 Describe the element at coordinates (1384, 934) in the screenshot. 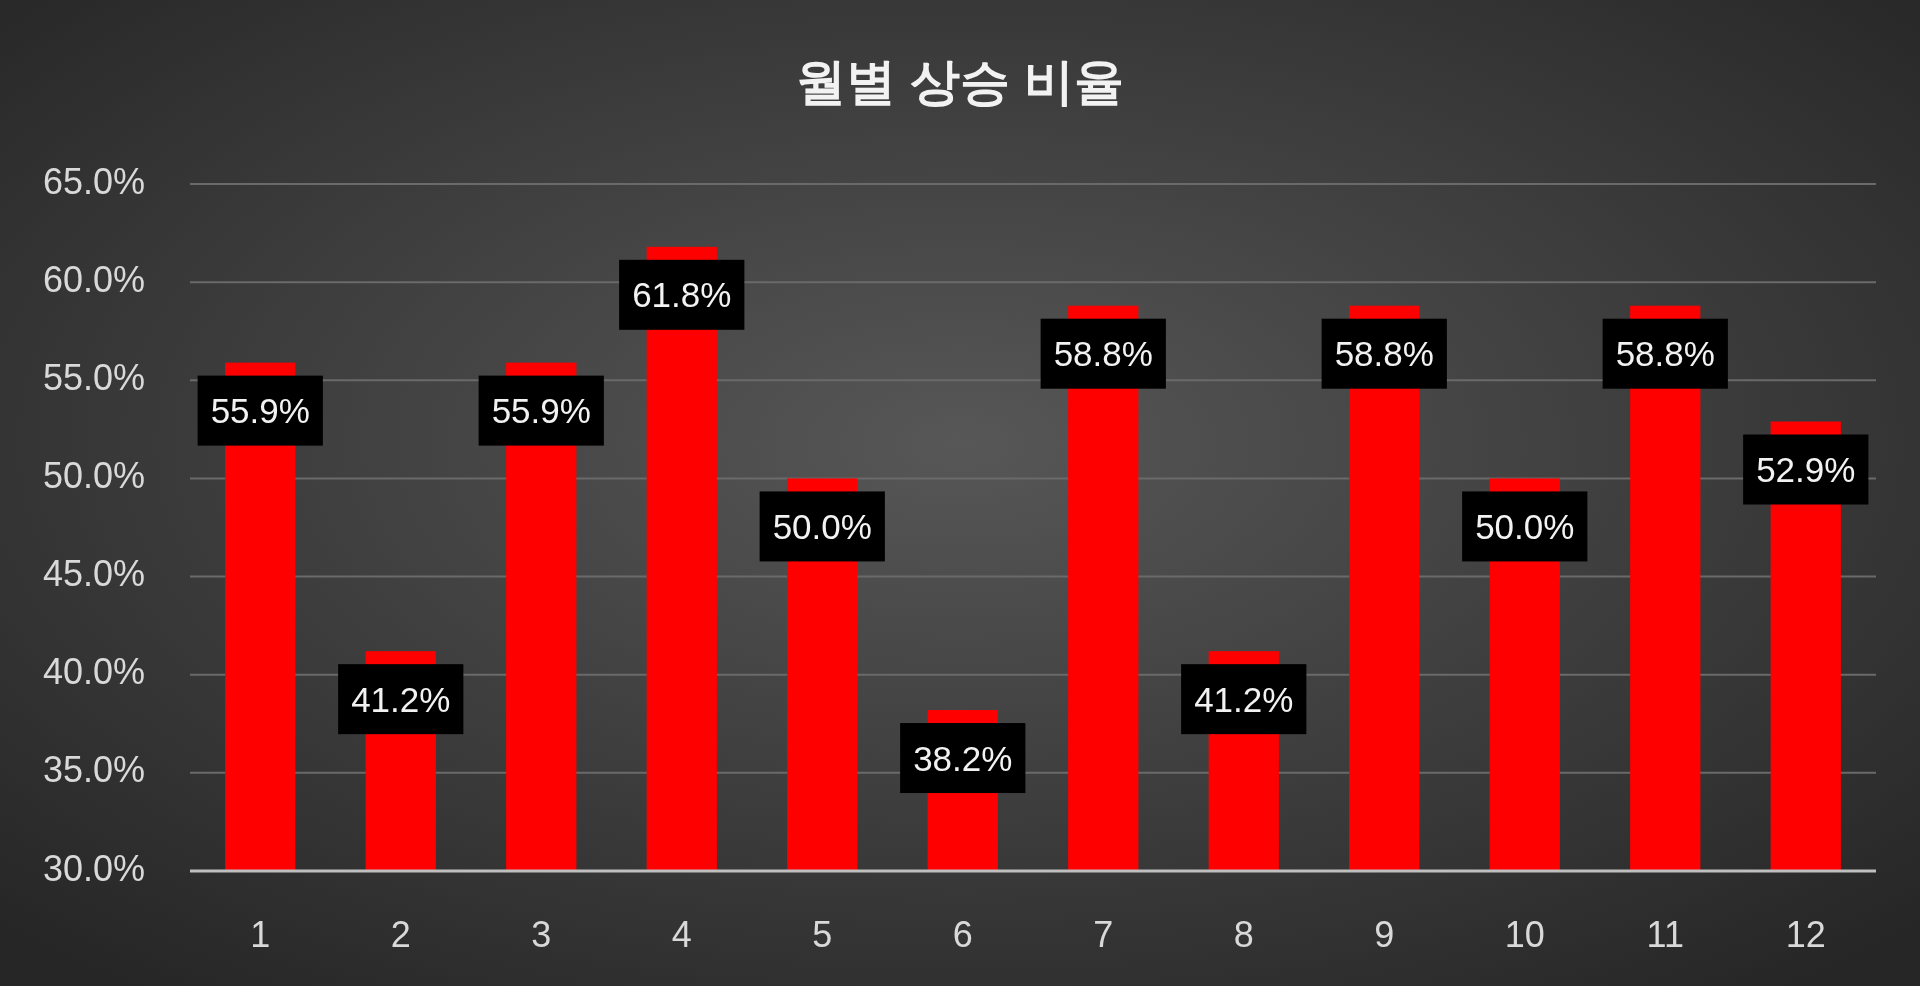

I see `x-tick-label: 9` at that location.